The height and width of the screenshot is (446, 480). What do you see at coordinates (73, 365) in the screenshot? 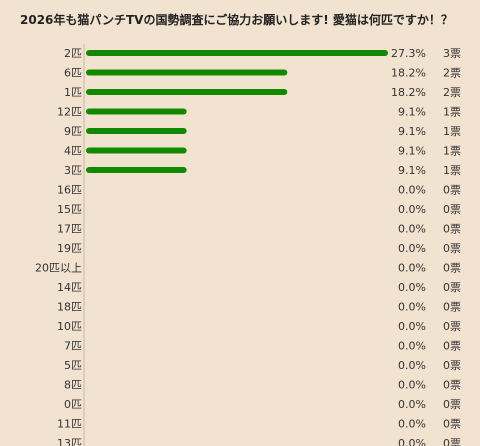
I see `category-label: 5匹` at bounding box center [73, 365].